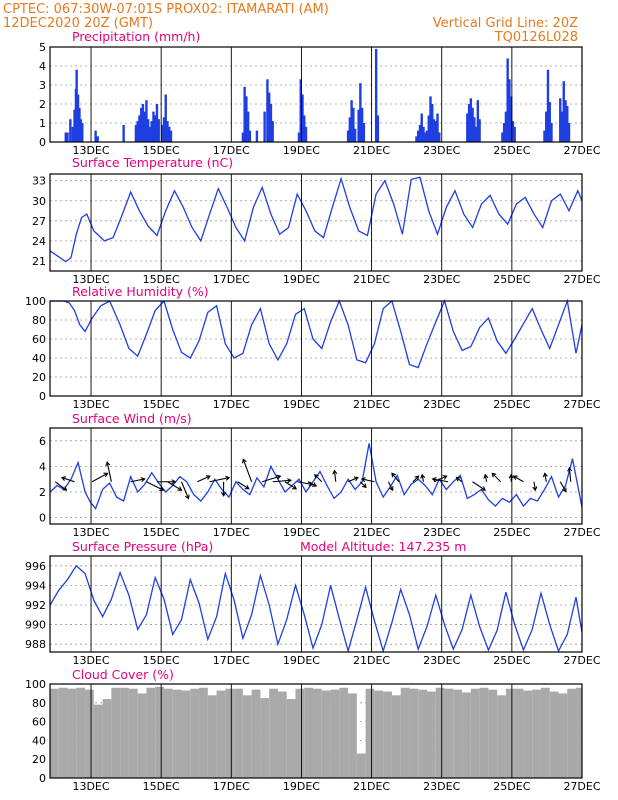  What do you see at coordinates (39, 261) in the screenshot?
I see `y-tick-label: 21` at bounding box center [39, 261].